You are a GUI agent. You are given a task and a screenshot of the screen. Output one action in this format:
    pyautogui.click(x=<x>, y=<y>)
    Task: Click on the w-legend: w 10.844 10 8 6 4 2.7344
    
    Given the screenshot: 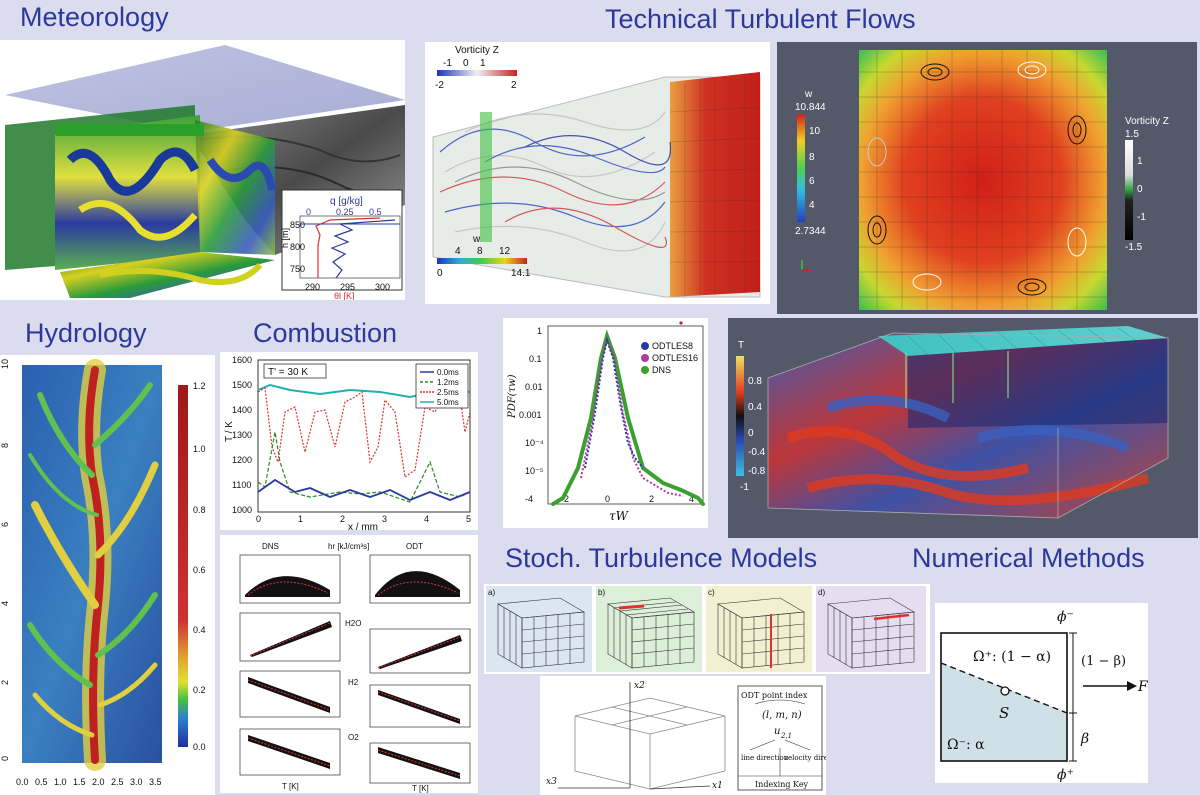 What is the action you would take?
    pyautogui.click(x=810, y=163)
    